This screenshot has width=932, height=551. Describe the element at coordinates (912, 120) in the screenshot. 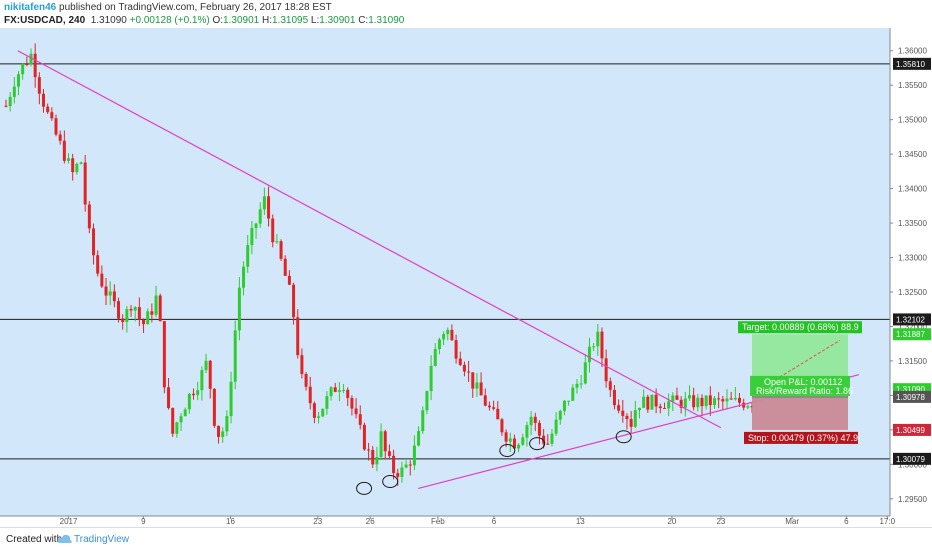

I see `price-tick-label: 1.35000` at that location.